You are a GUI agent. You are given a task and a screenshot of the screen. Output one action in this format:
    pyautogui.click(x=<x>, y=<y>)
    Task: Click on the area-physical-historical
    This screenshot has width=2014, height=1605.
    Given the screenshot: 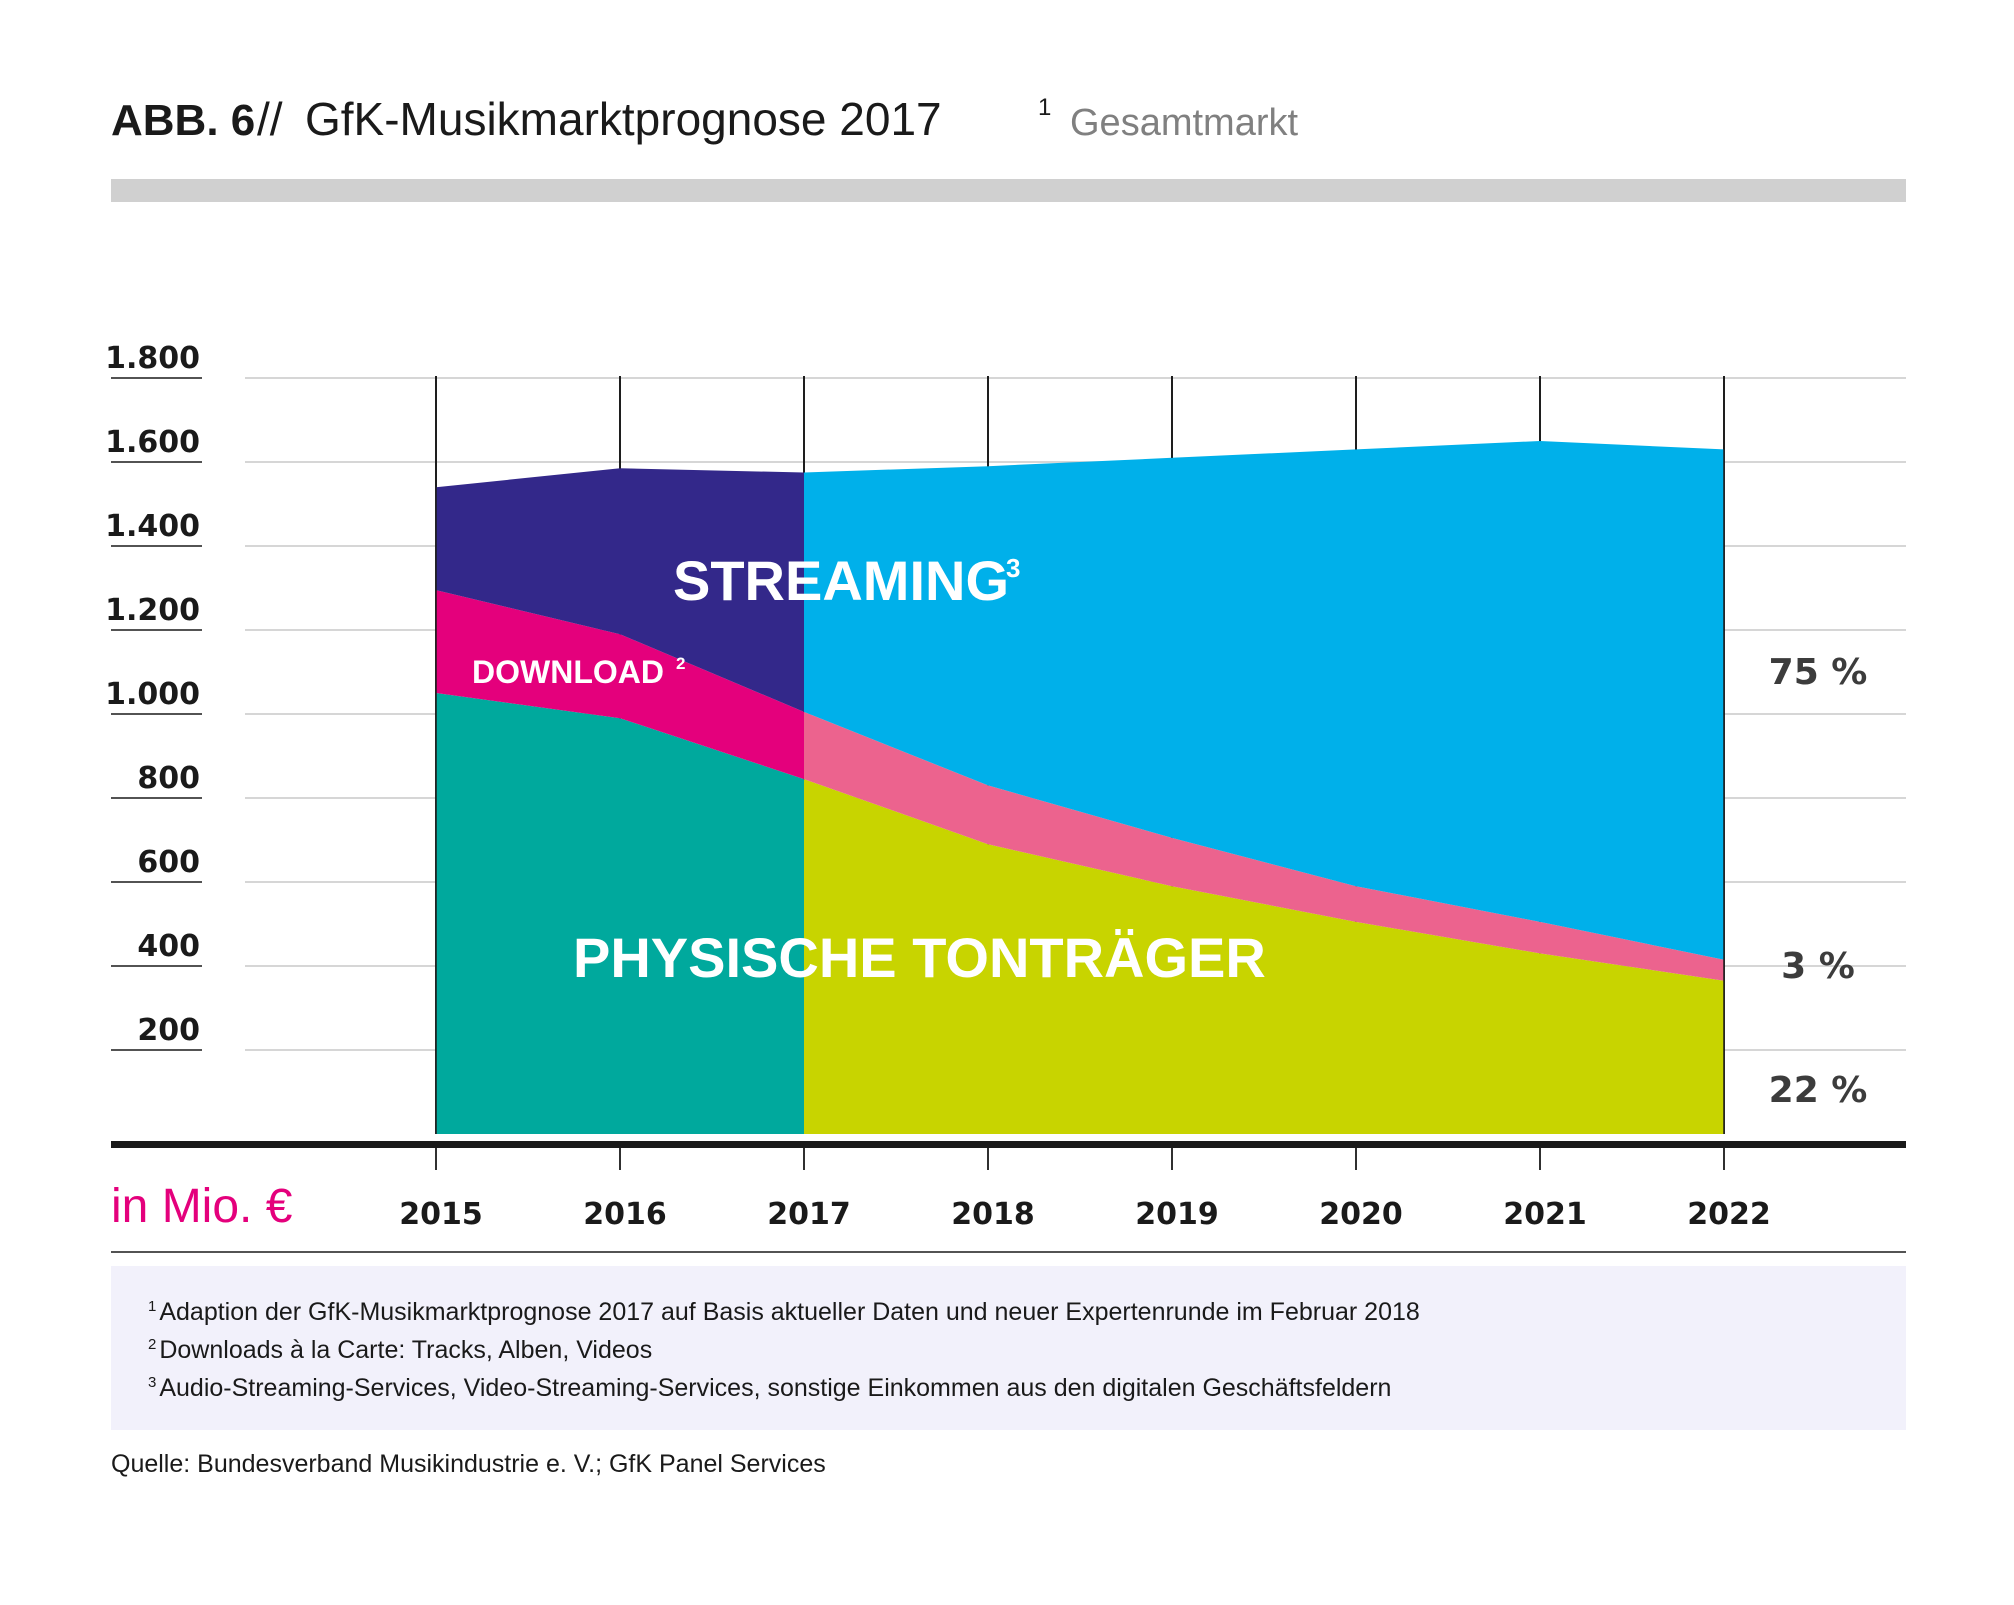 What is the action you would take?
    pyautogui.click(x=620, y=913)
    